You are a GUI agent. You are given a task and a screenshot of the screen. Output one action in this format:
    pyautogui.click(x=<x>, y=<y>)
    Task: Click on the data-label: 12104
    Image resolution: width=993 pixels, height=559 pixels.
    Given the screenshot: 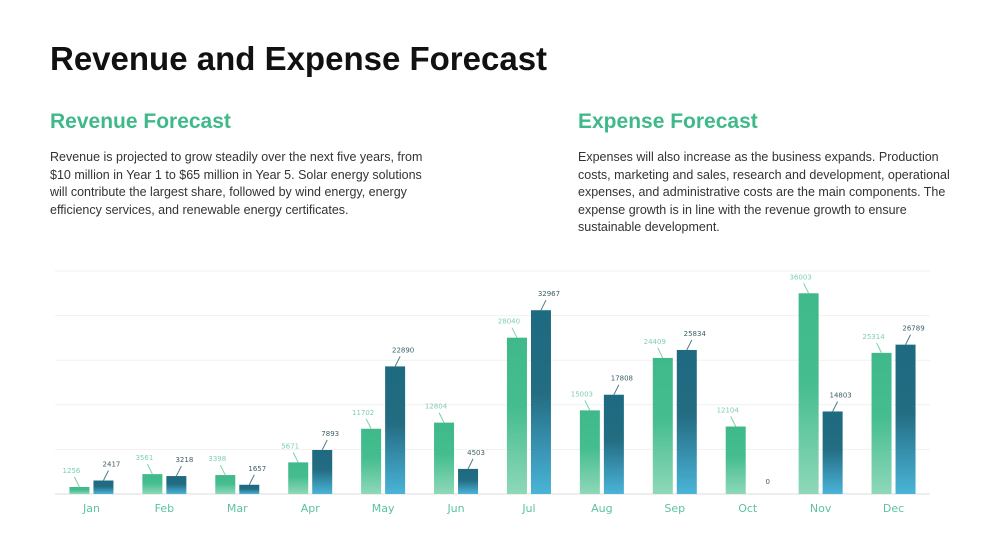 What is the action you would take?
    pyautogui.click(x=728, y=411)
    